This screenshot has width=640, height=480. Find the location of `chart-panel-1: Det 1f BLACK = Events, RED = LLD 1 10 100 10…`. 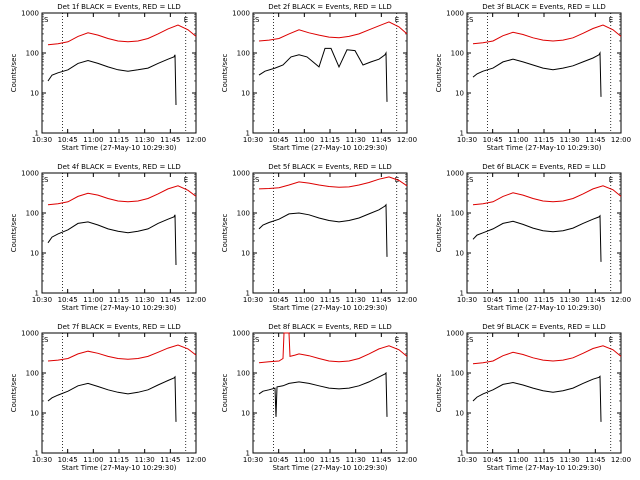

chart-panel-1: Det 1f BLACK = Events, RED = LLD 1 10 100 10… is located at coordinates (108, 77).